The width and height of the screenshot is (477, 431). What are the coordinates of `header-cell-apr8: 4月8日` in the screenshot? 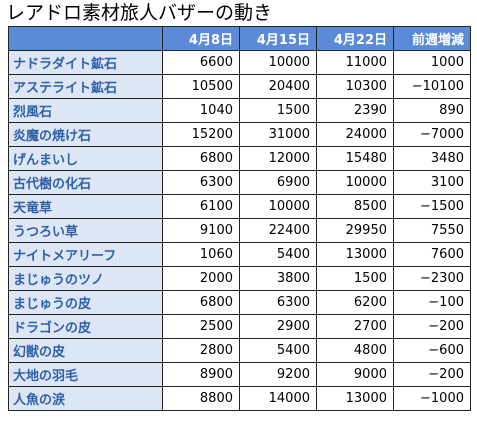 It's located at (201, 38).